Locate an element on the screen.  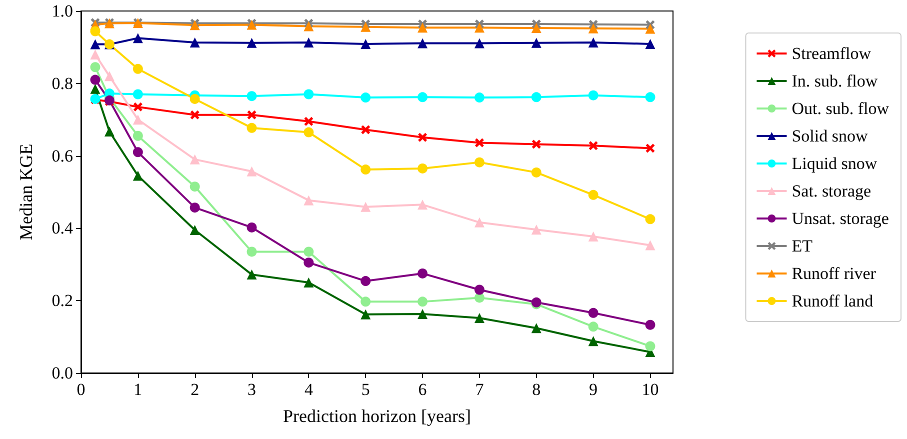
y-tick-label: 0.4 is located at coordinates (63, 228).